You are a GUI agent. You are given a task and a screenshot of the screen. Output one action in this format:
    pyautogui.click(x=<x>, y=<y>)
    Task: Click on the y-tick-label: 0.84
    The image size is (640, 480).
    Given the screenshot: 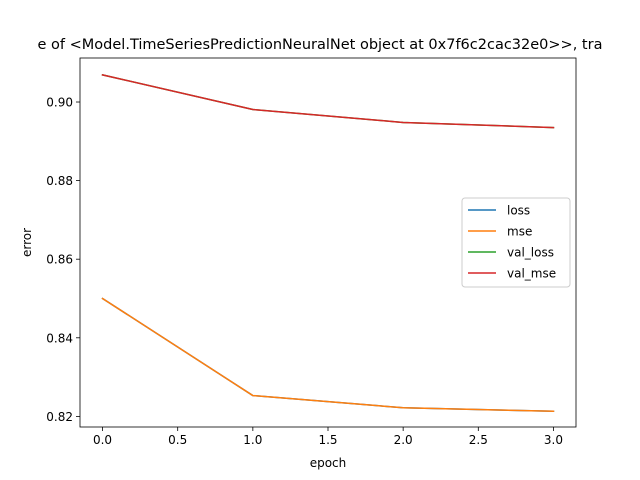 What is the action you would take?
    pyautogui.click(x=59, y=338)
    